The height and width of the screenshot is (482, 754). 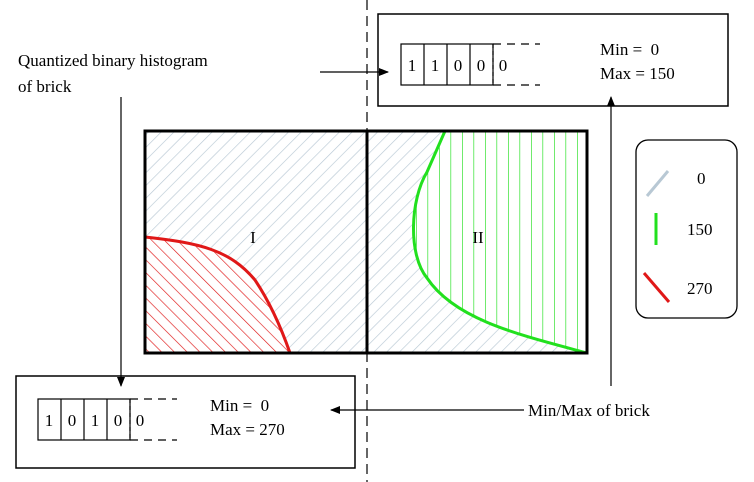 What do you see at coordinates (589, 410) in the screenshot?
I see `minmax-annotation: Min/Max of brick` at bounding box center [589, 410].